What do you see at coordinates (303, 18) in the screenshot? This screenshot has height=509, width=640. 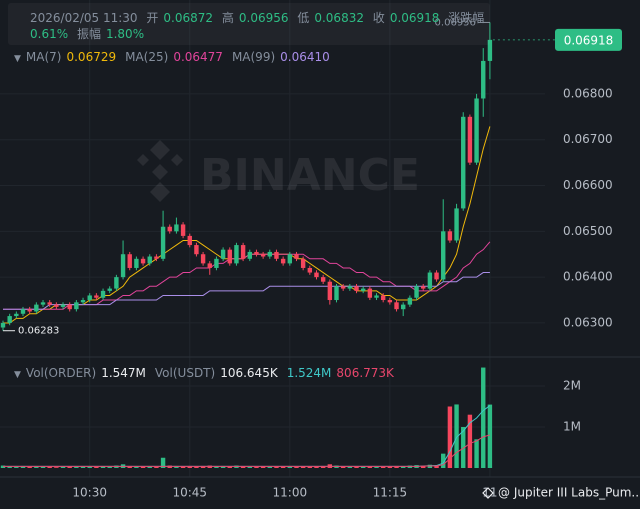 I see `stat-label: 低` at bounding box center [303, 18].